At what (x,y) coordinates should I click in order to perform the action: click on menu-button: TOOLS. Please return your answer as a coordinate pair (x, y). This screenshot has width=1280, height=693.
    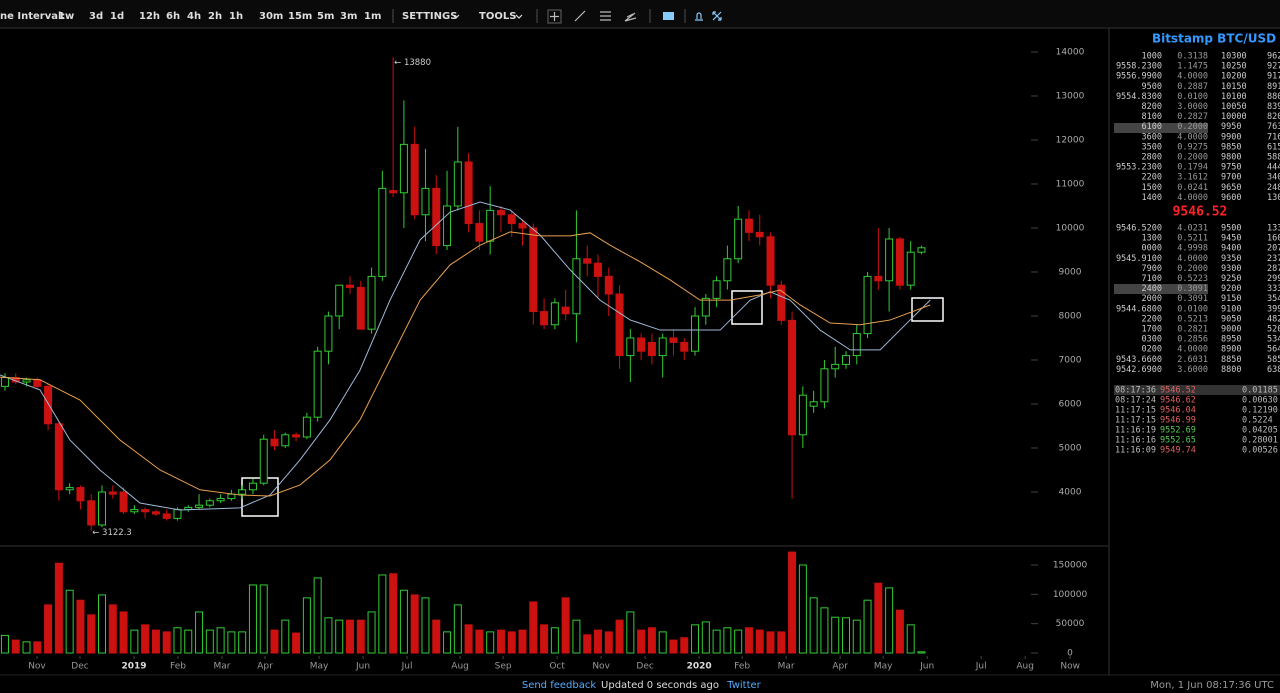
    Looking at the image, I should click on (497, 16).